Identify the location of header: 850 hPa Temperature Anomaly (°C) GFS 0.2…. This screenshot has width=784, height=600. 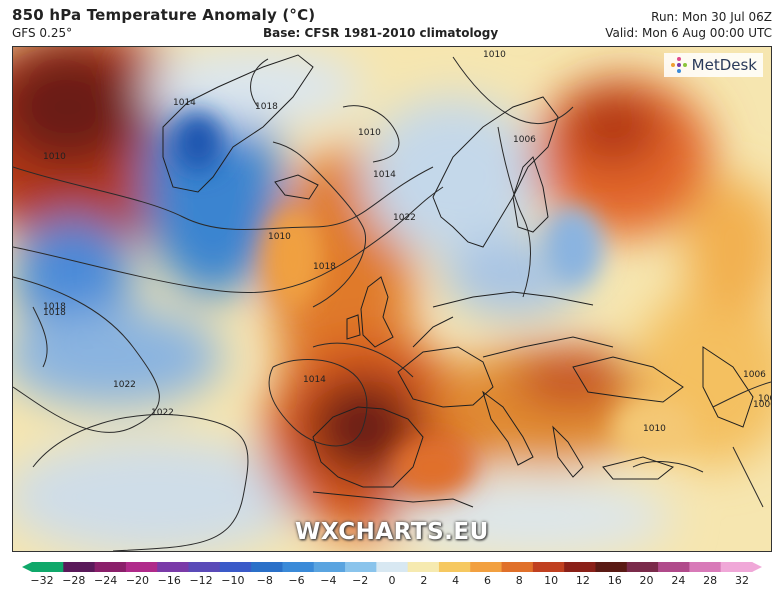
(392, 23).